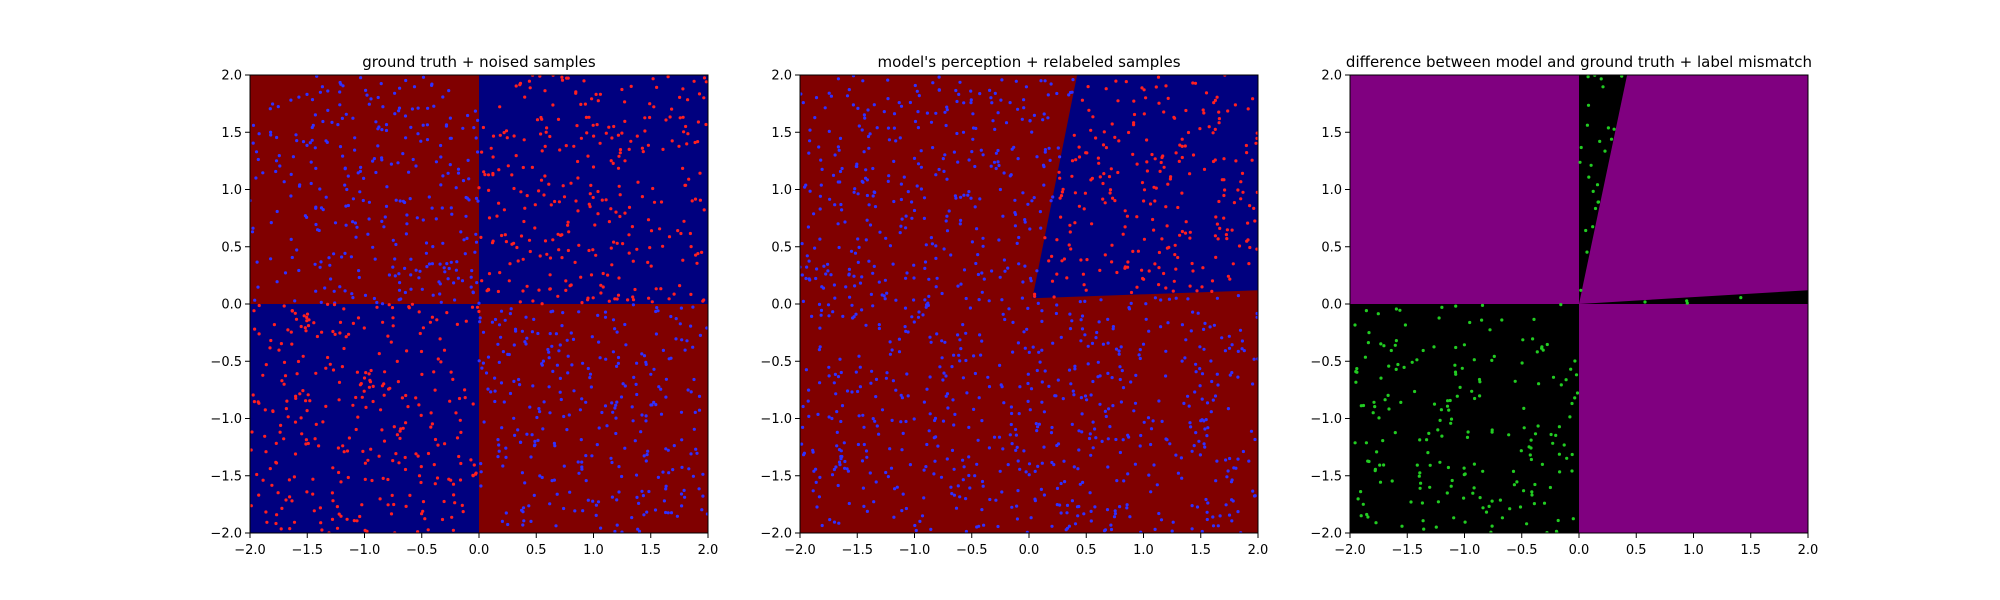  I want to click on x-tick-label: −2.0, so click(800, 550).